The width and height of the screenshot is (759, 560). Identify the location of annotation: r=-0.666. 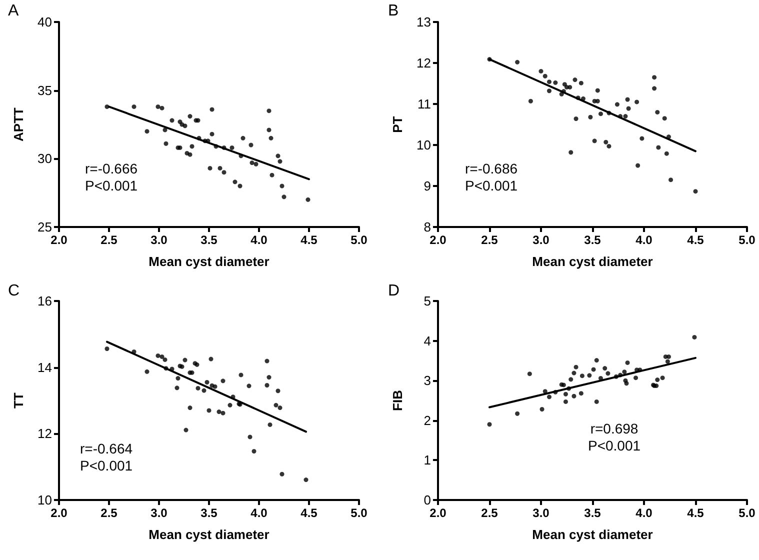
(111, 168).